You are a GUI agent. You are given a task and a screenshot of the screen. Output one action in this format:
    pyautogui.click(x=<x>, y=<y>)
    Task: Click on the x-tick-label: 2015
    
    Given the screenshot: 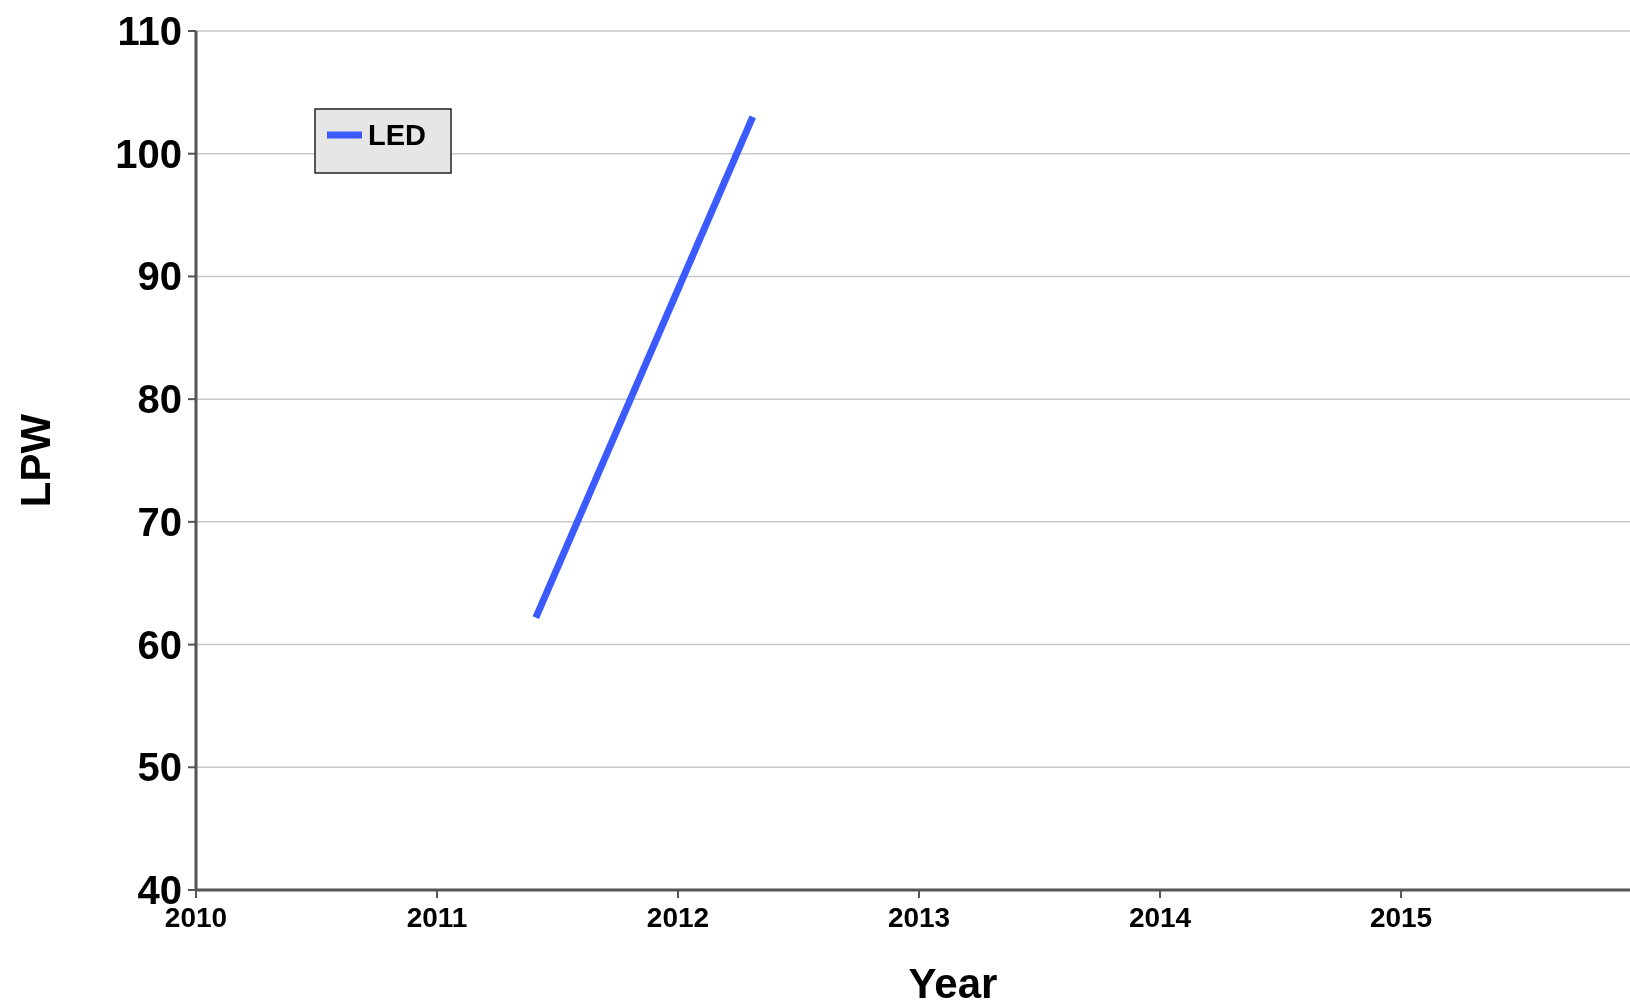 What is the action you would take?
    pyautogui.click(x=1401, y=917)
    